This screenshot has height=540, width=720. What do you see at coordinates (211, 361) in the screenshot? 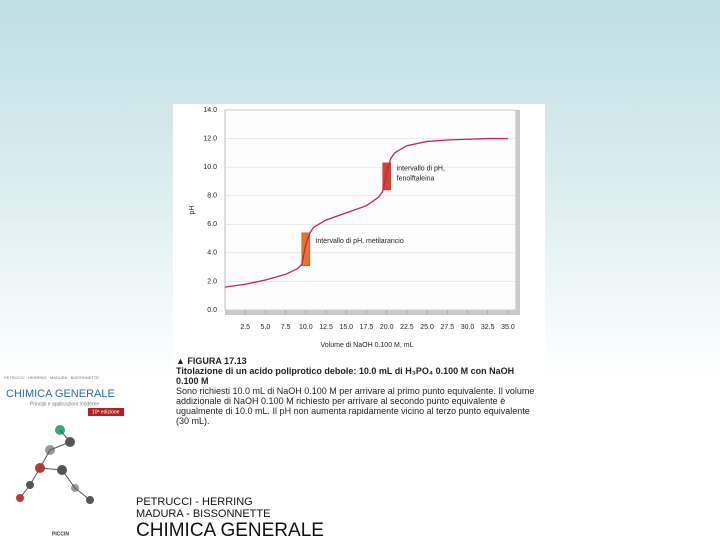
I see `figure-label: ▲ FIGURA 17.13` at bounding box center [211, 361].